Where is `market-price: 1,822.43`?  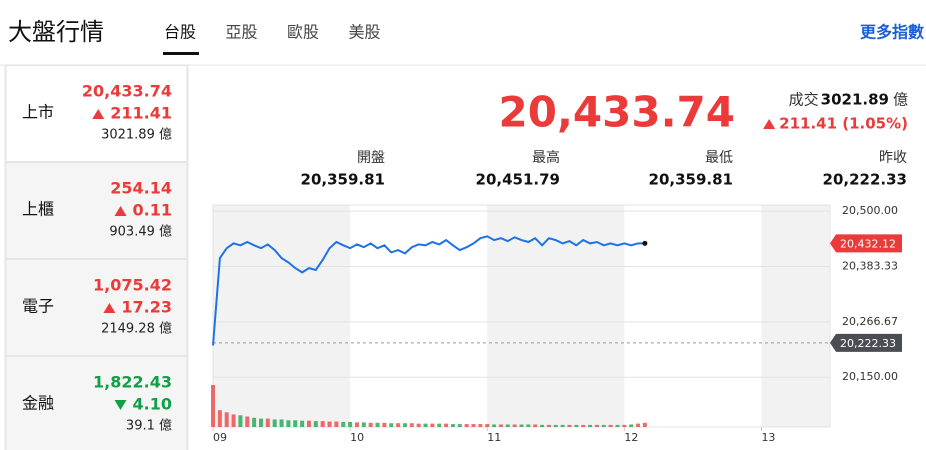 market-price: 1,822.43 is located at coordinates (132, 382).